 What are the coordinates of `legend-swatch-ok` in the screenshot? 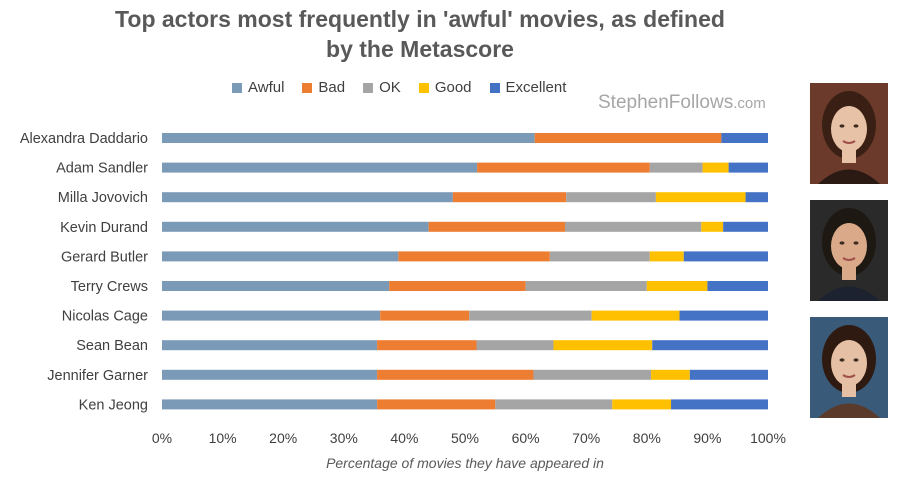 It's located at (368, 87).